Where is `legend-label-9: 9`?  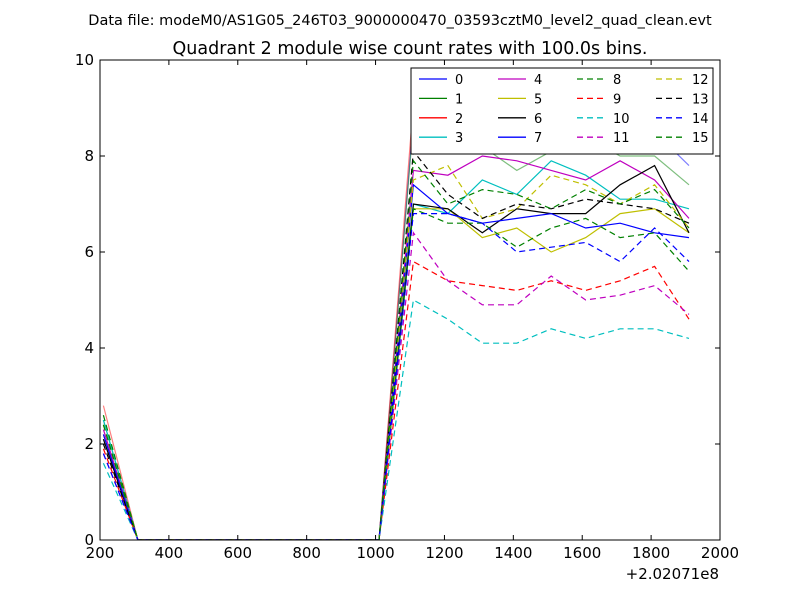 legend-label-9: 9 is located at coordinates (617, 99).